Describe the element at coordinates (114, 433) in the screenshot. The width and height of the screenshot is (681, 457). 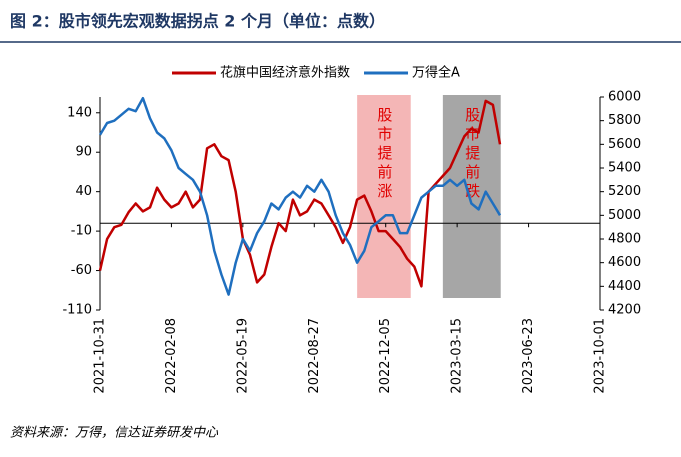
I see `source: 资料来源：万得，信达证券研发中心` at that location.